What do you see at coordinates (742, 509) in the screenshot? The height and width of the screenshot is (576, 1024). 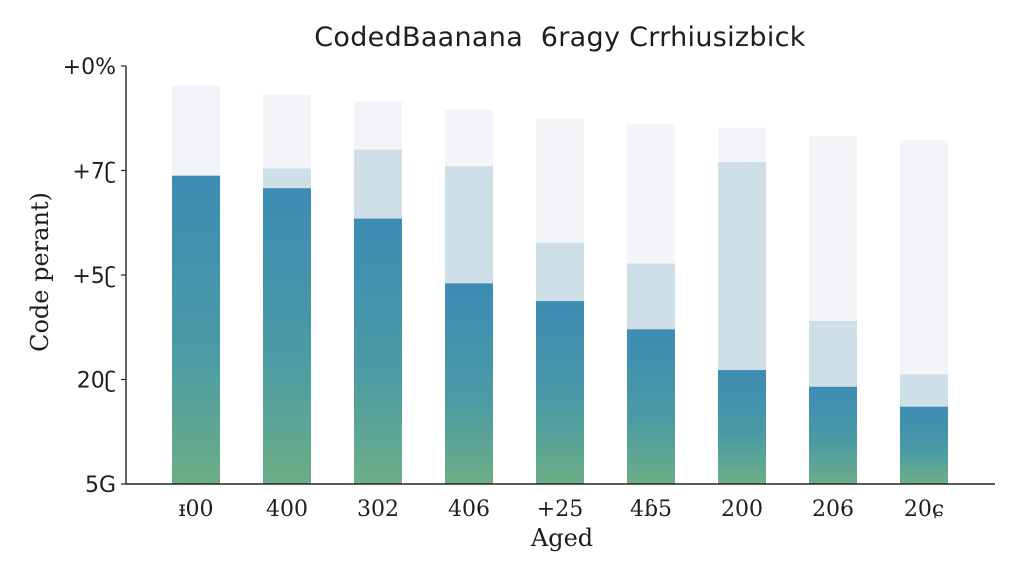 I see `x-tick-label: 200` at bounding box center [742, 509].